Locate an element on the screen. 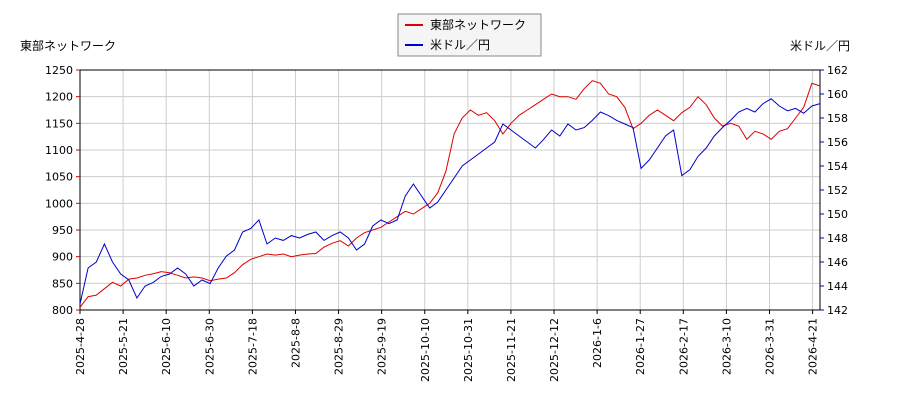 Image resolution: width=900 pixels, height=400 pixels. left-axis-ticks: 800 850 900 950 1000 1050 1100 1150 1200 1250 is located at coordinates (62, 190).